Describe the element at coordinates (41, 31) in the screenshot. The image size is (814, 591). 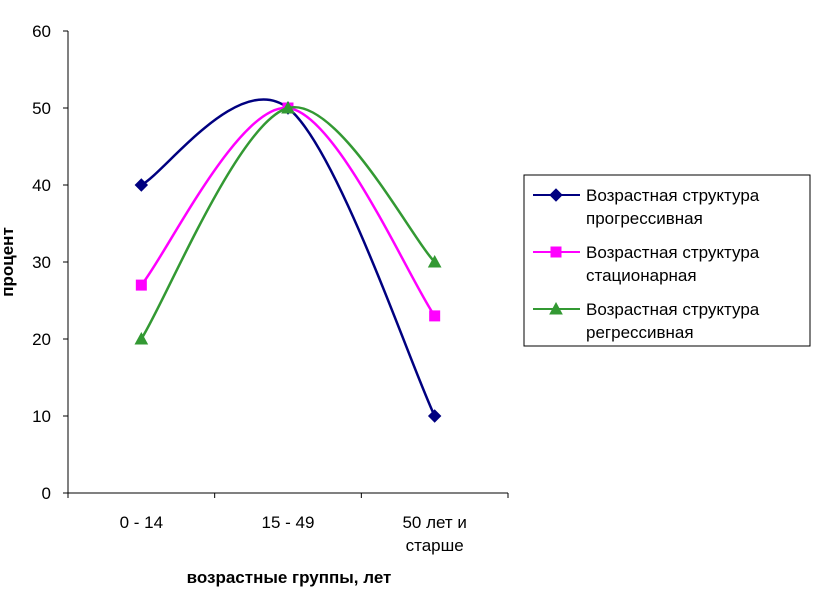
I see `y-tick-label: 60` at that location.